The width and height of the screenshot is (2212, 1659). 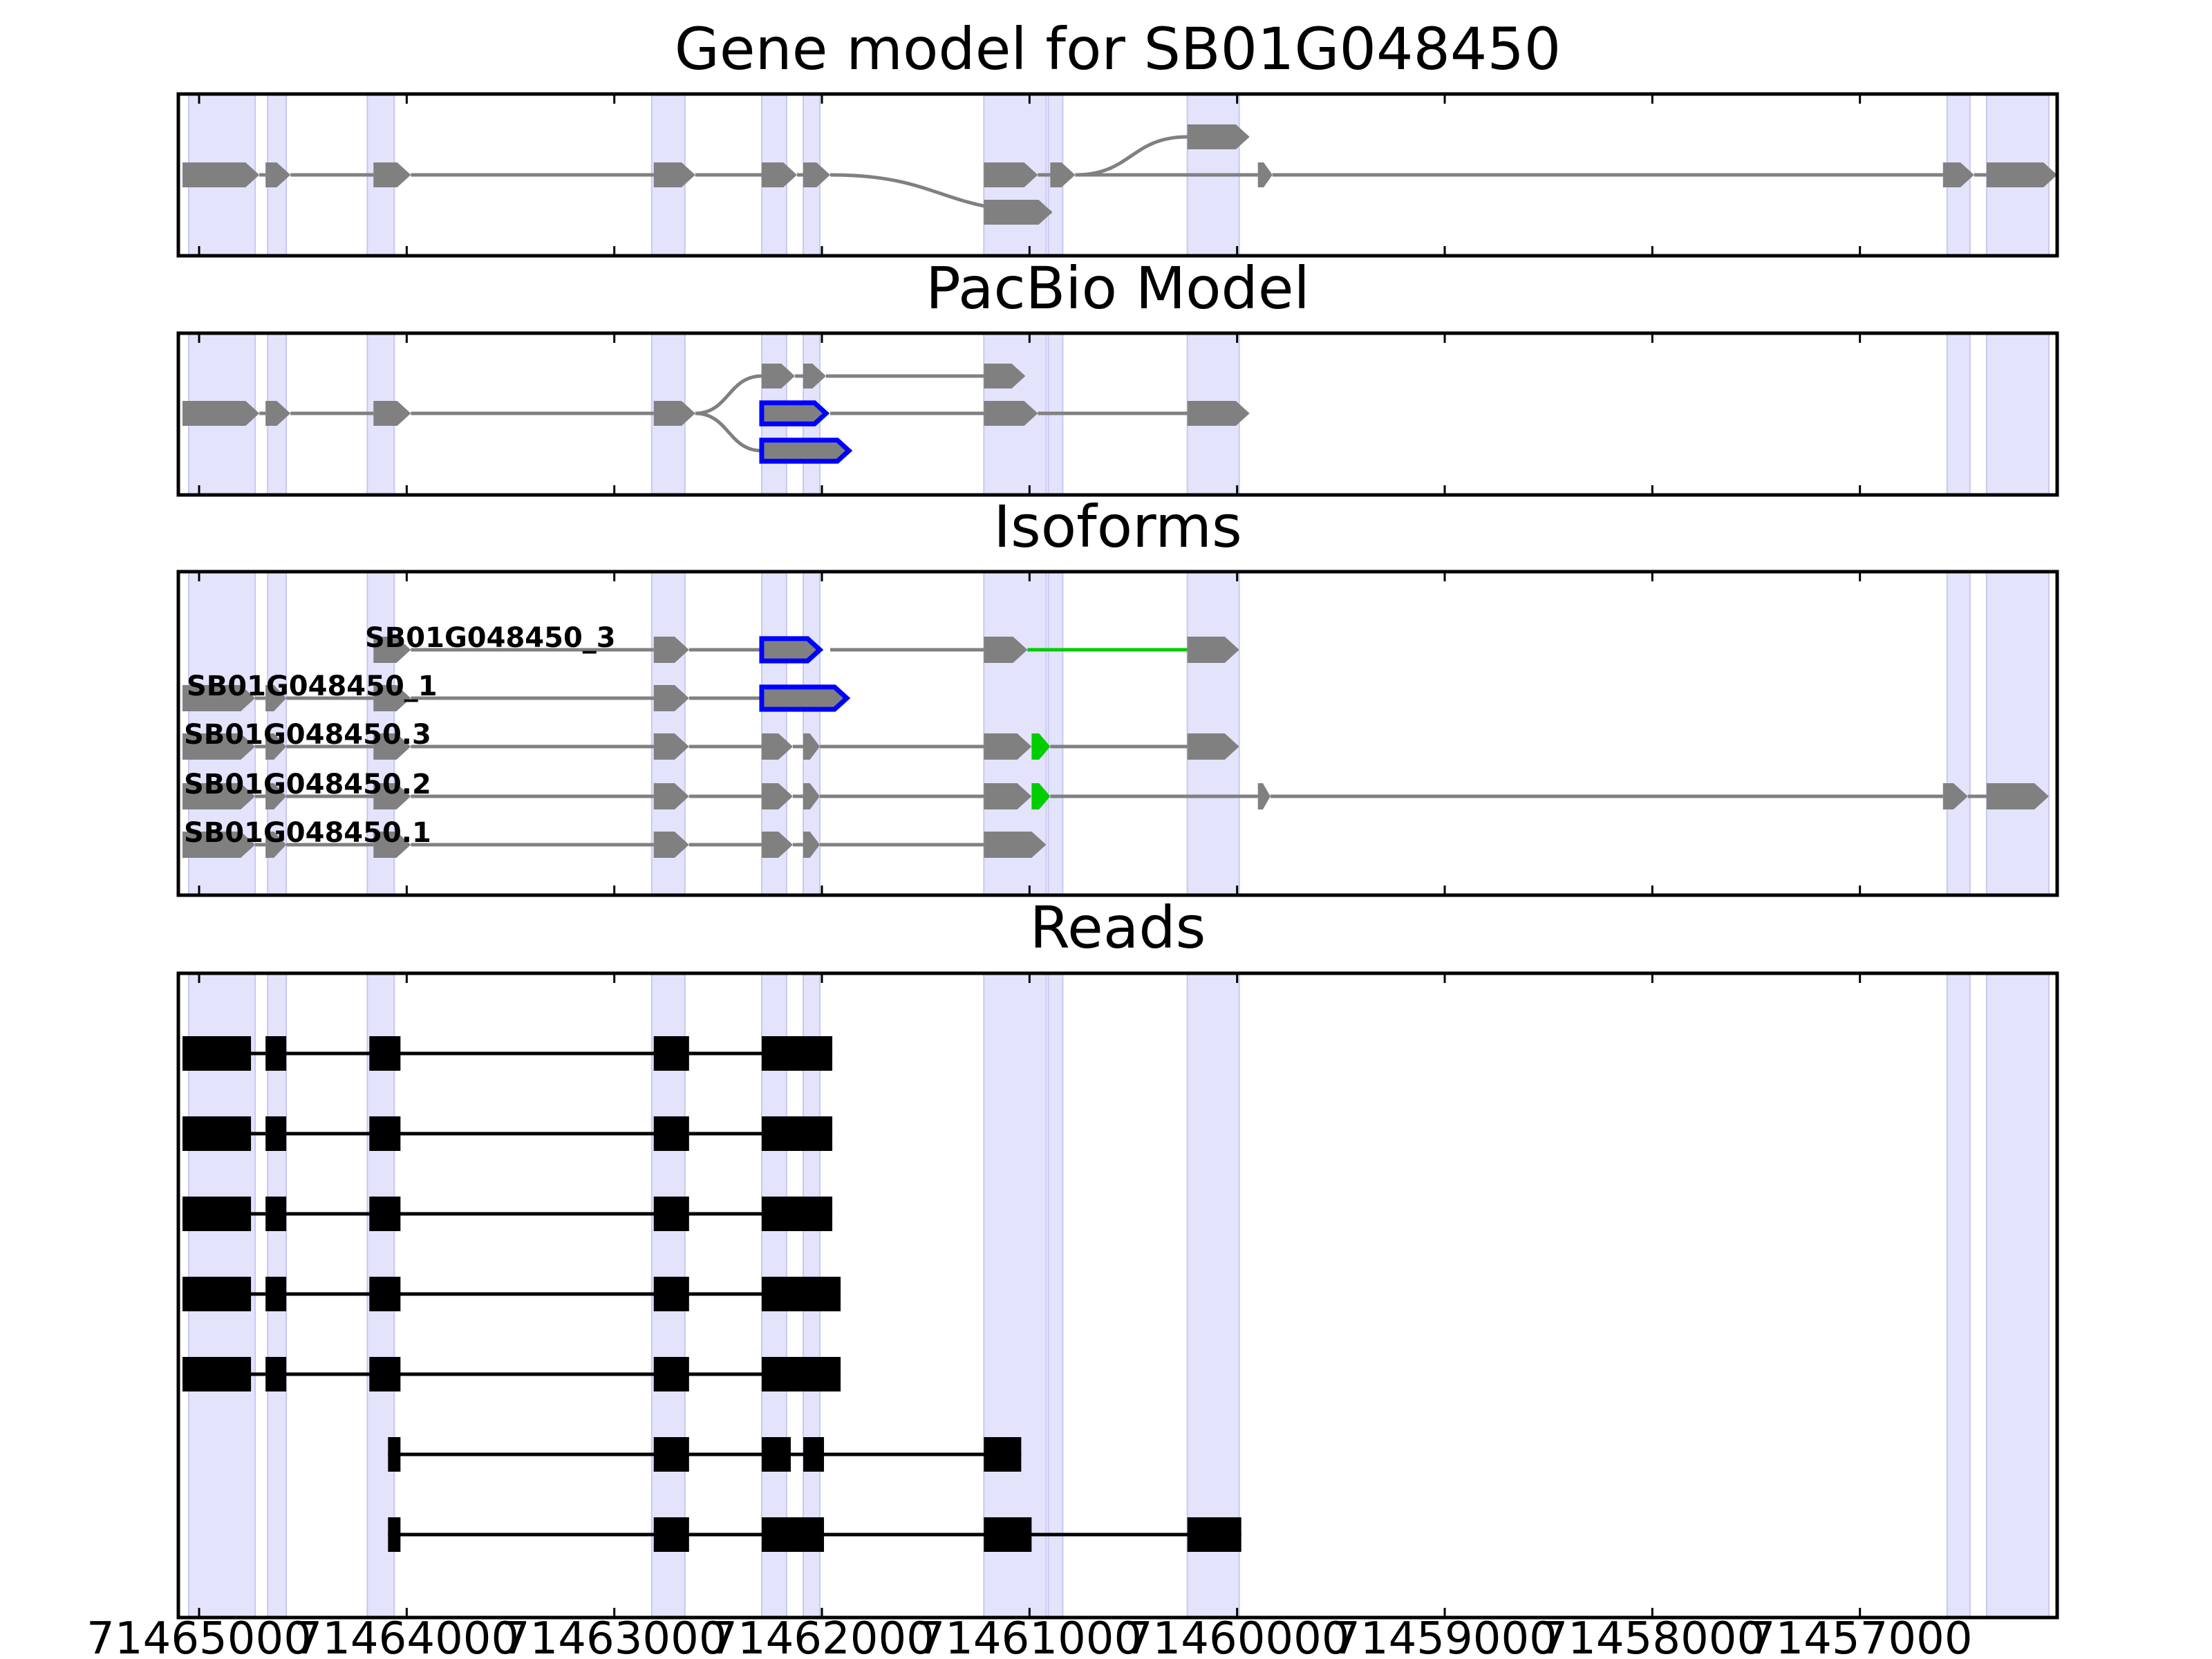 What do you see at coordinates (1445, 1636) in the screenshot?
I see `x-tick-label: 71459000` at bounding box center [1445, 1636].